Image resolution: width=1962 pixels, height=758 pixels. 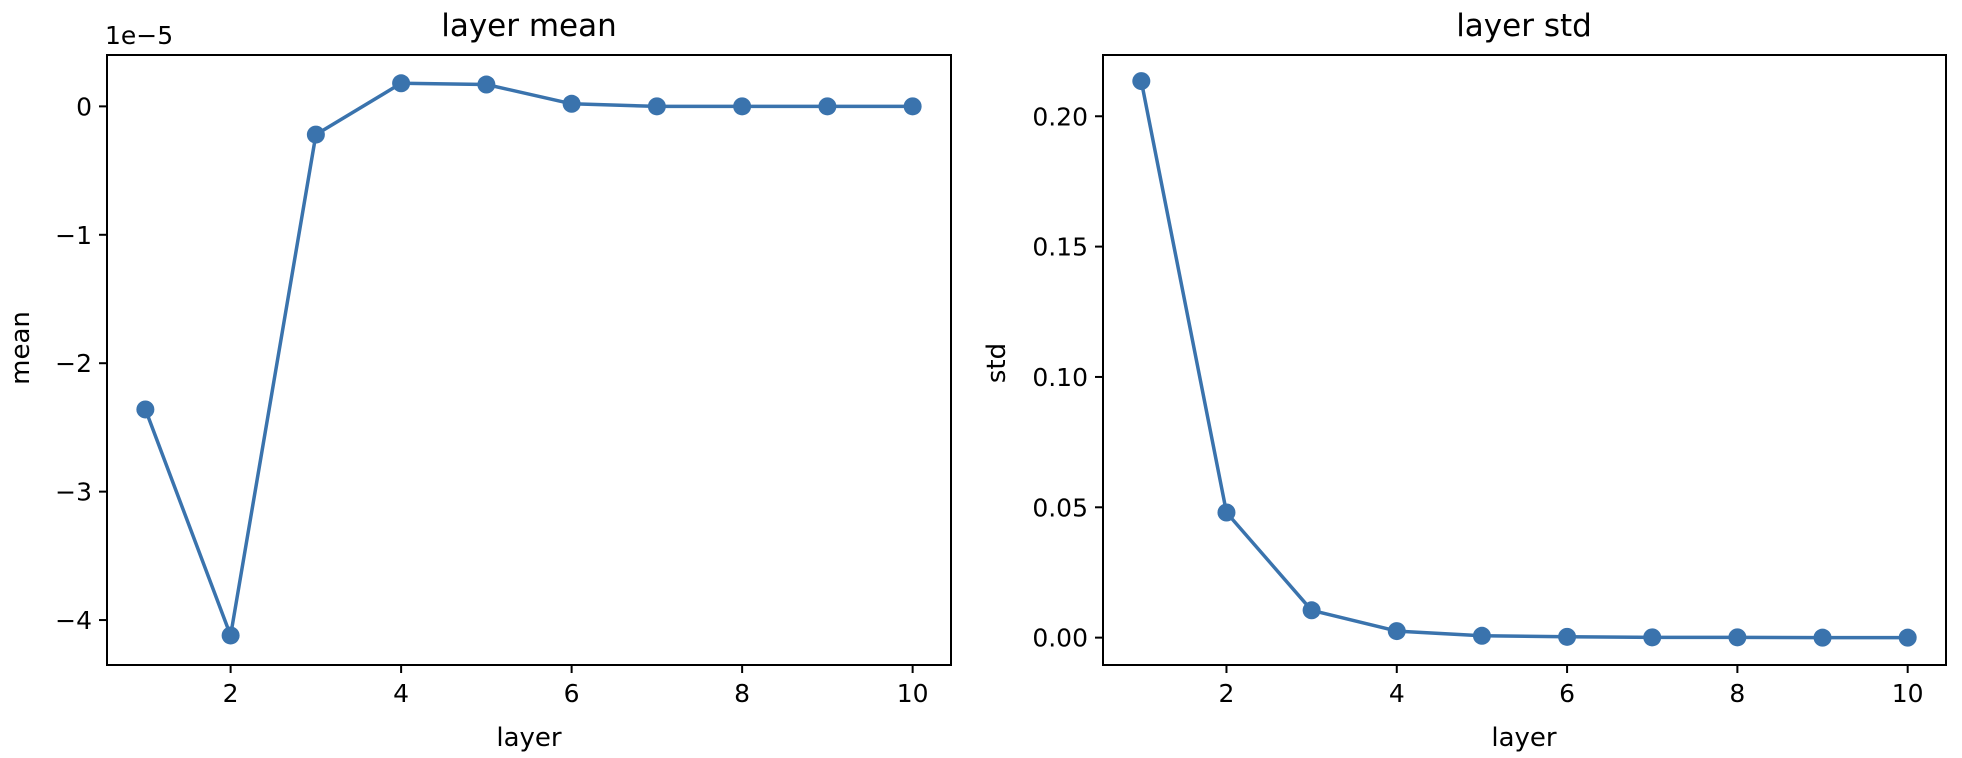 I want to click on y-tick-label: −1, so click(x=73, y=235).